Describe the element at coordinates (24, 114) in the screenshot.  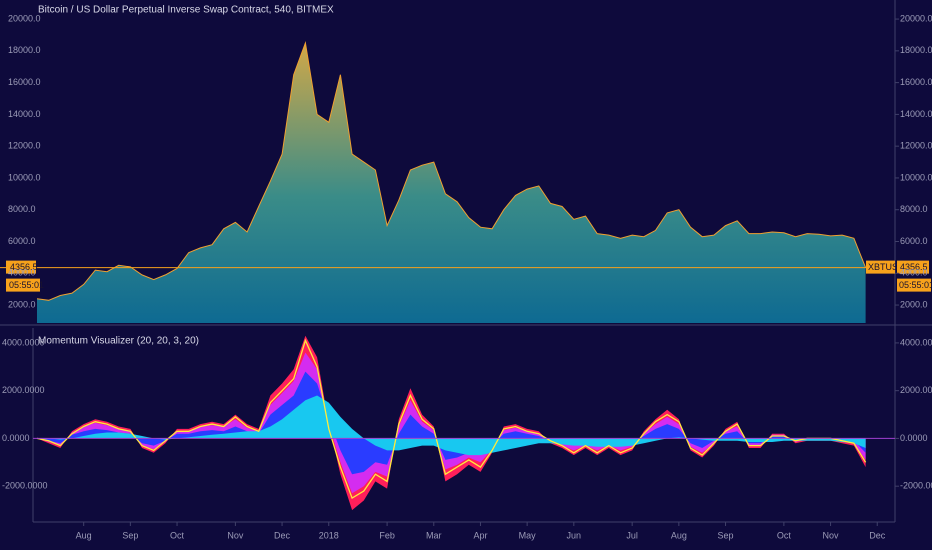
I see `y-tick-label-left: 14000.0` at that location.